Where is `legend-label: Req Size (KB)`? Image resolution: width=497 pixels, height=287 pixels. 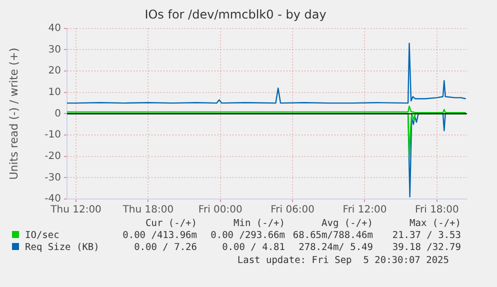 legend-label: Req Size (KB) is located at coordinates (62, 248).